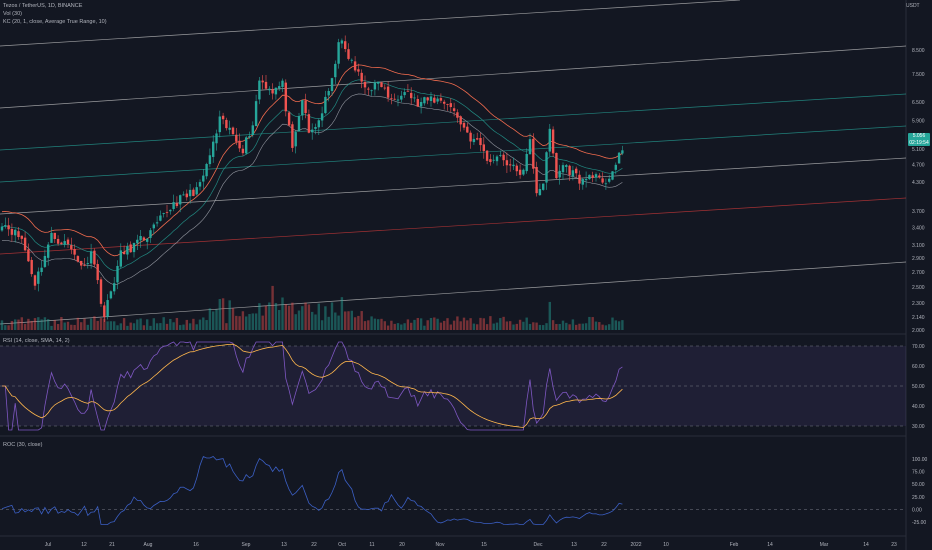 The height and width of the screenshot is (550, 932). I want to click on time-tick-label: Mar, so click(824, 545).